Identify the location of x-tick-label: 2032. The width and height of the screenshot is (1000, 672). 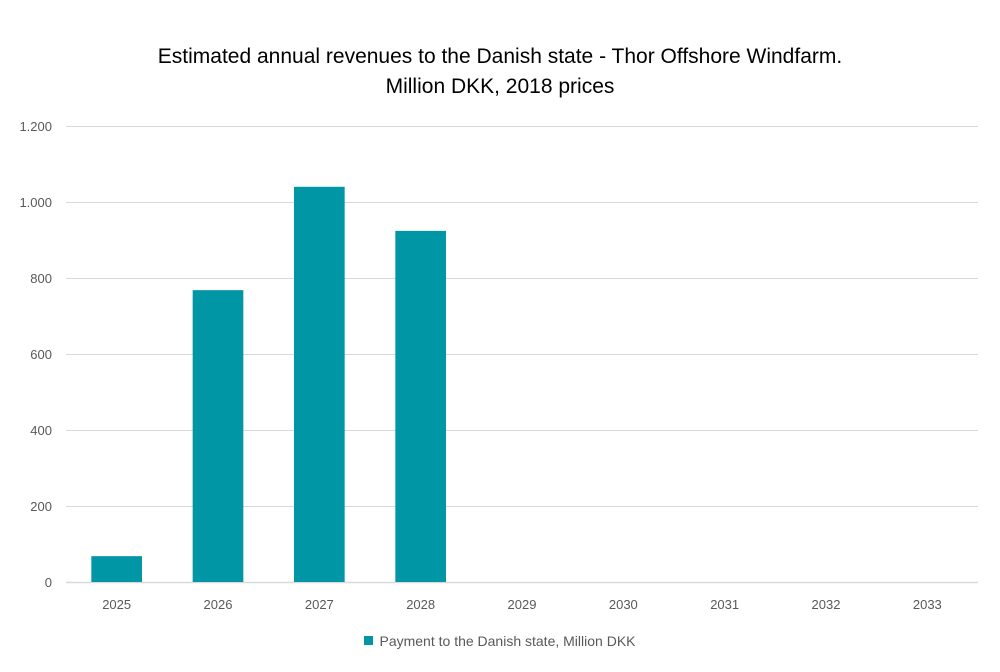
(826, 604).